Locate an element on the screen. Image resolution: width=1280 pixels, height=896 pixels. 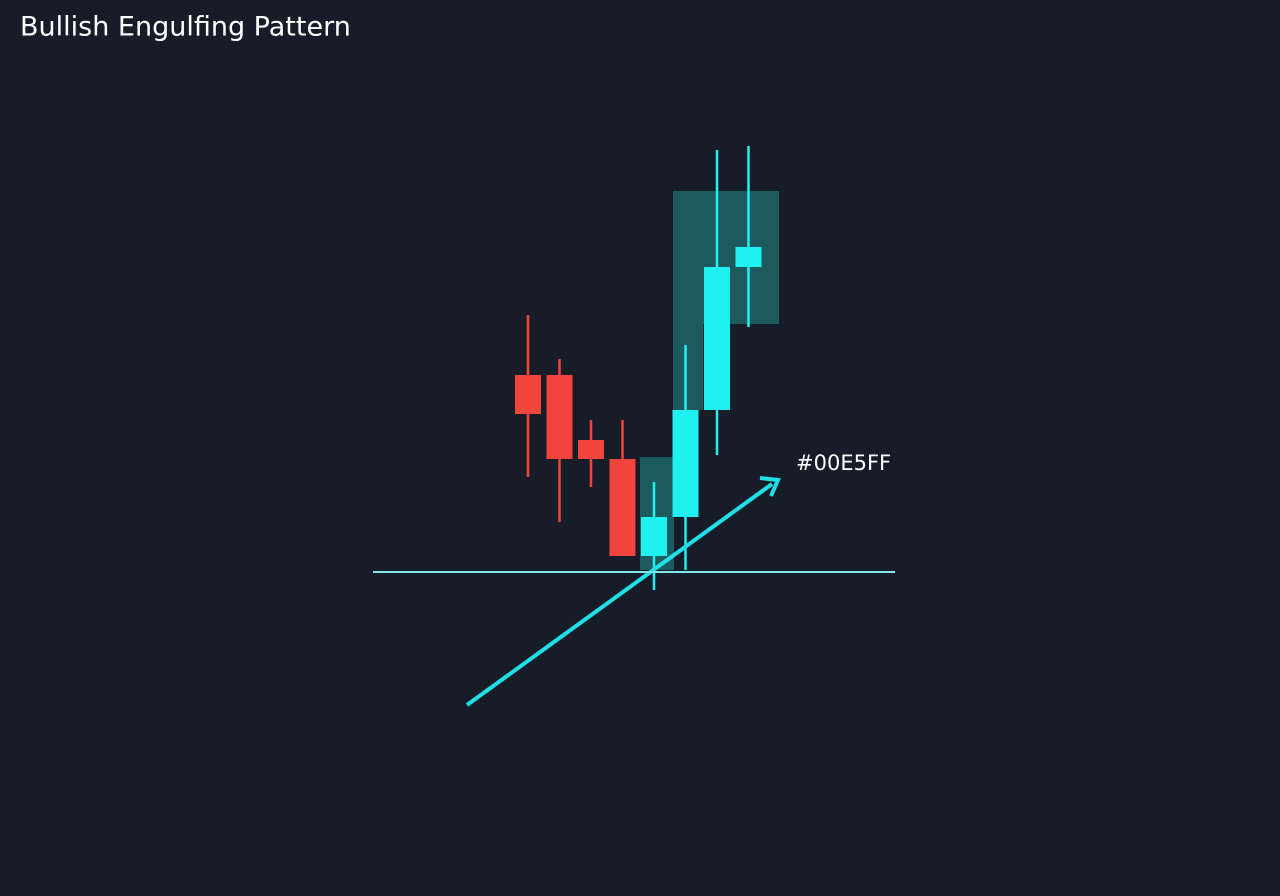
trend-arrow is located at coordinates (619, 594).